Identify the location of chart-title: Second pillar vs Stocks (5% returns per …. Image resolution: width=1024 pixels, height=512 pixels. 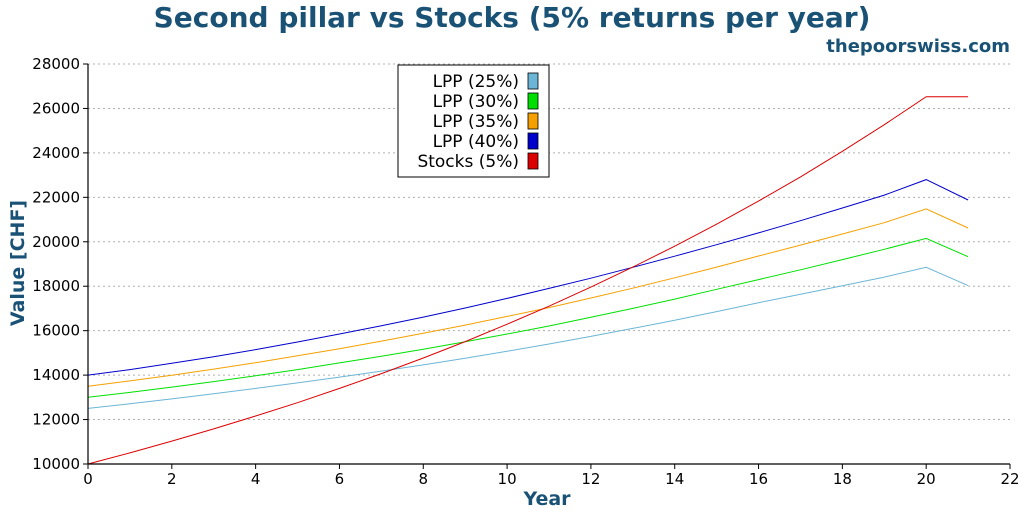
(512, 17).